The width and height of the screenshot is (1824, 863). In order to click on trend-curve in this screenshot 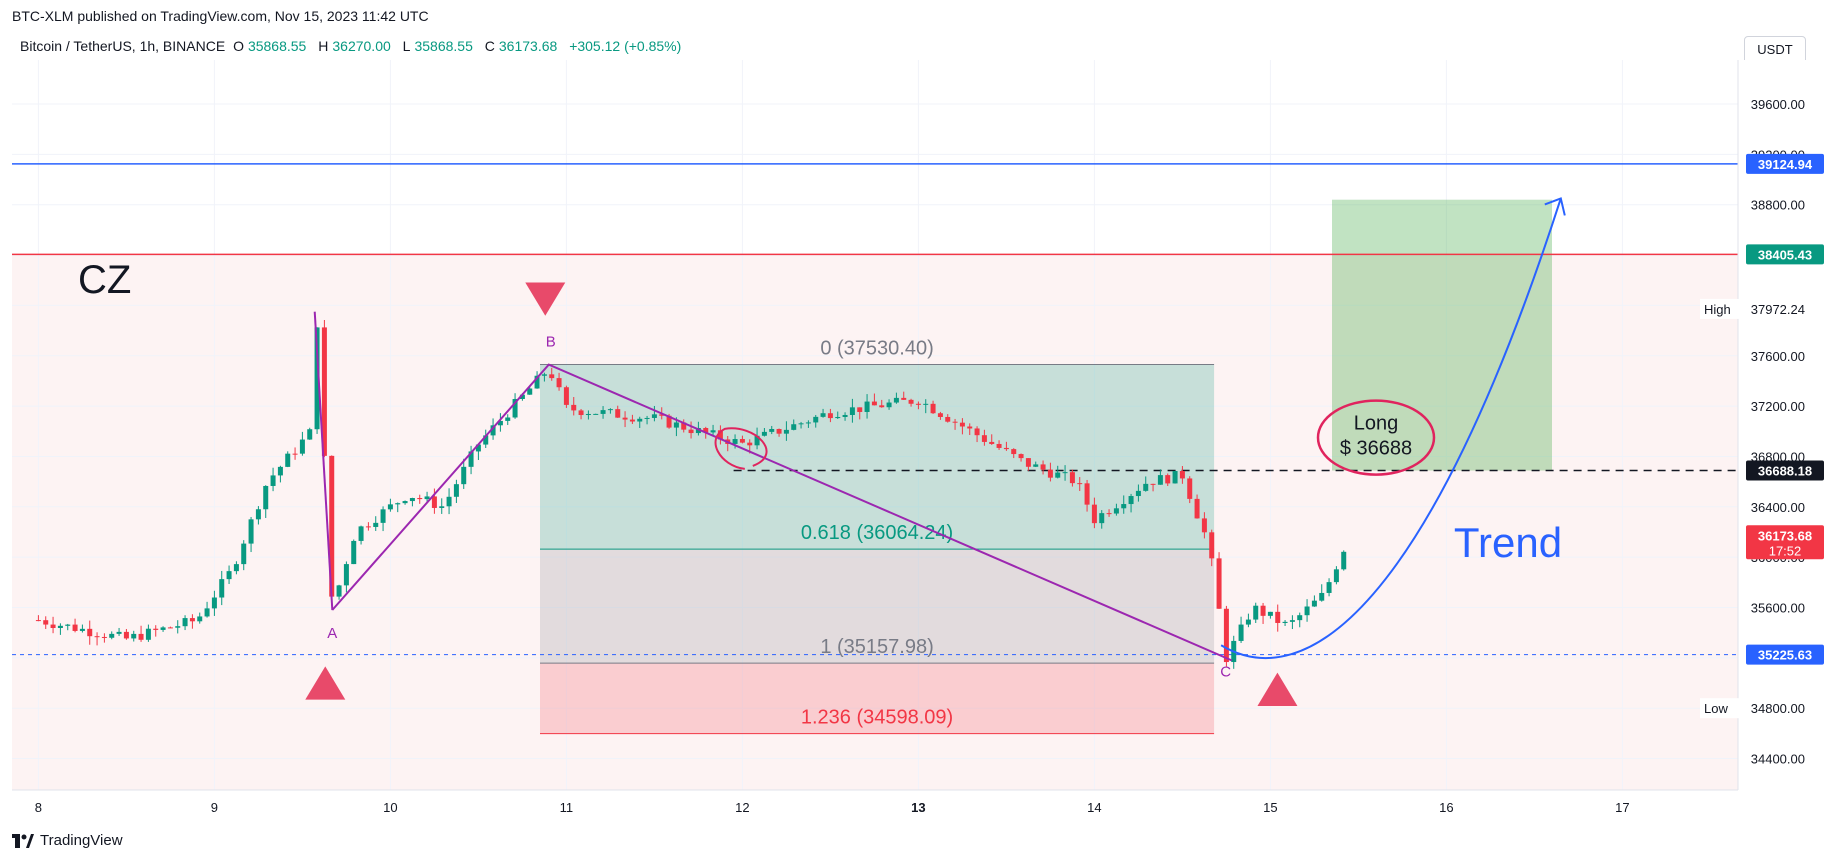, I will do `click(1391, 428)`.